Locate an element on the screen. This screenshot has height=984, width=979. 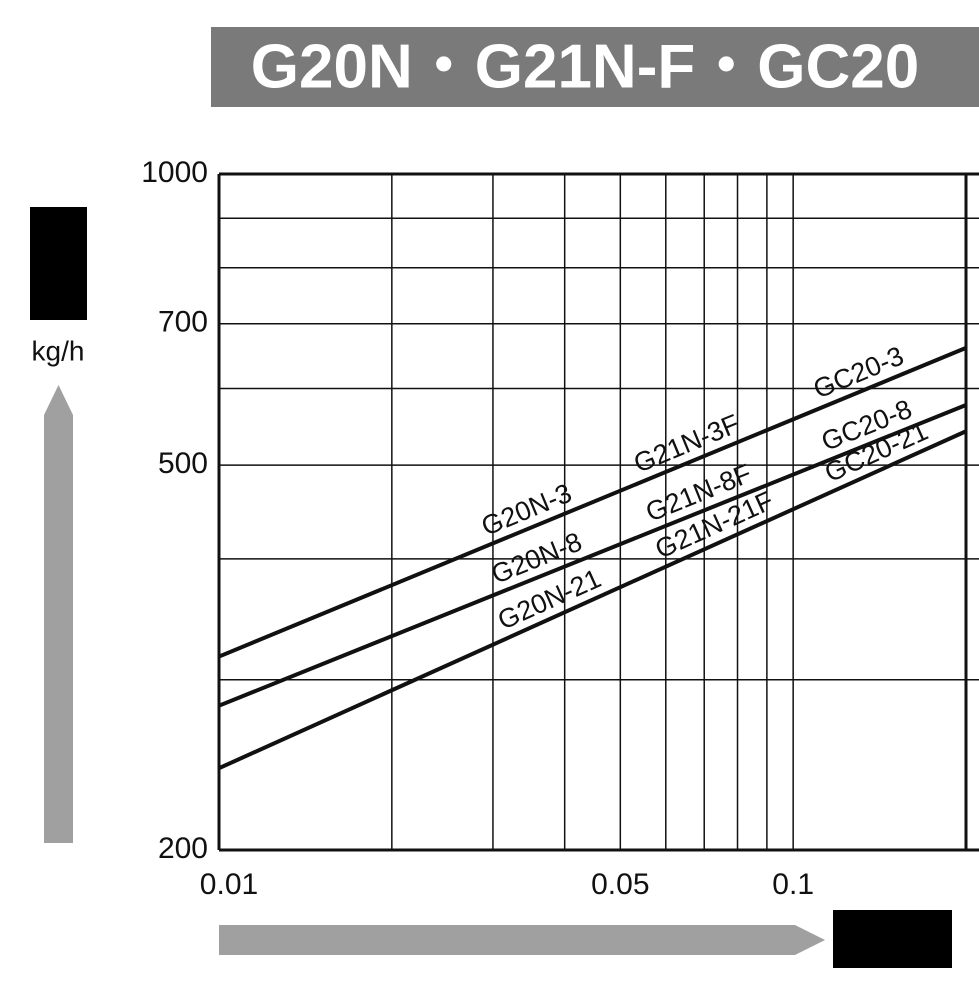
x-tick-label: 0.05 is located at coordinates (620, 884).